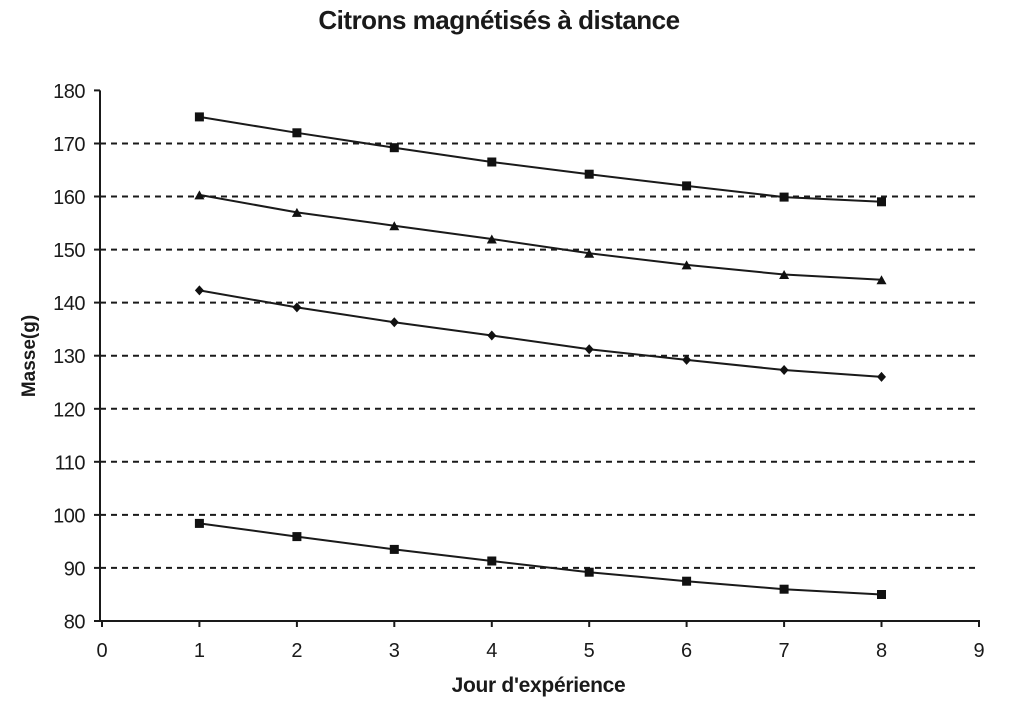  I want to click on svg-text: Citrons magnétisés à distance, so click(498, 20).